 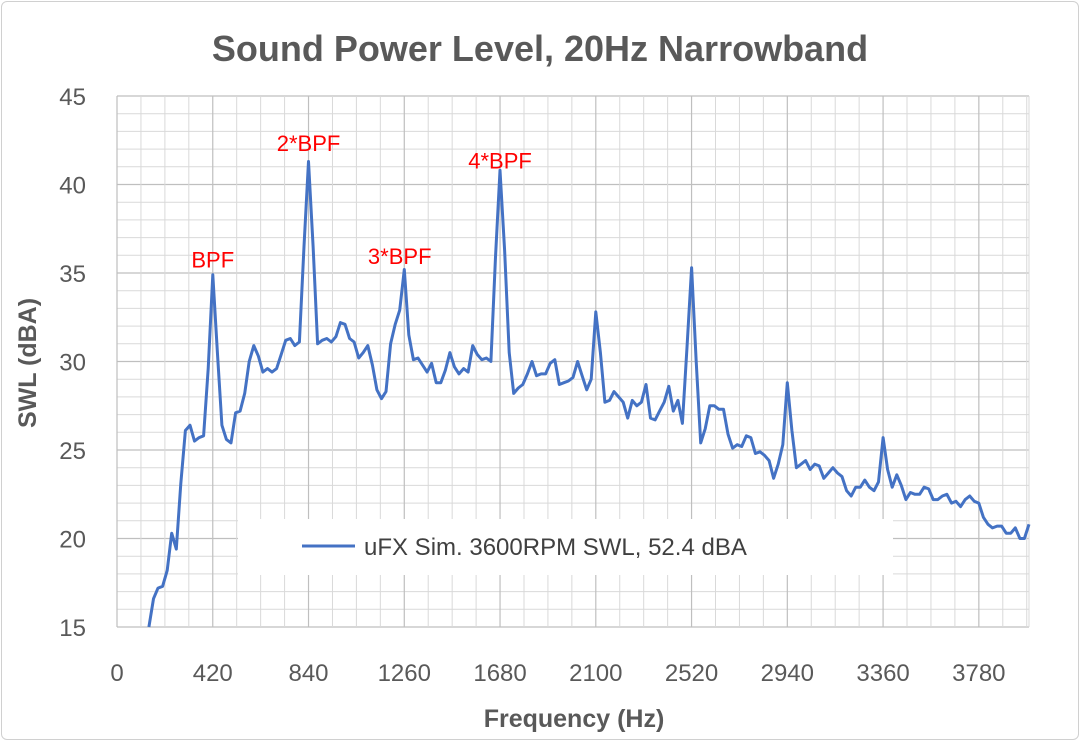 What do you see at coordinates (361, 202) in the screenshot?
I see `peak-annotations: BPF 2*BPF 3*BPF 4*BPF` at bounding box center [361, 202].